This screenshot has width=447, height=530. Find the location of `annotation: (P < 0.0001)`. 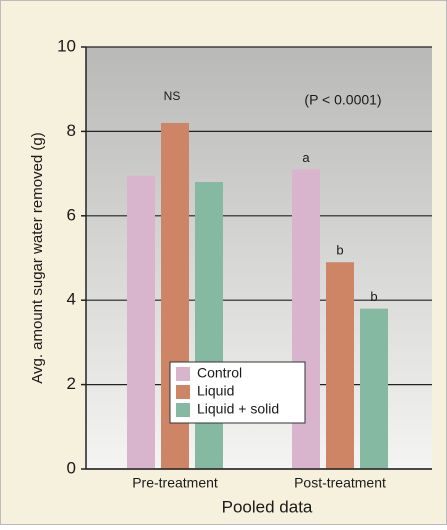

annotation: (P < 0.0001) is located at coordinates (342, 100).